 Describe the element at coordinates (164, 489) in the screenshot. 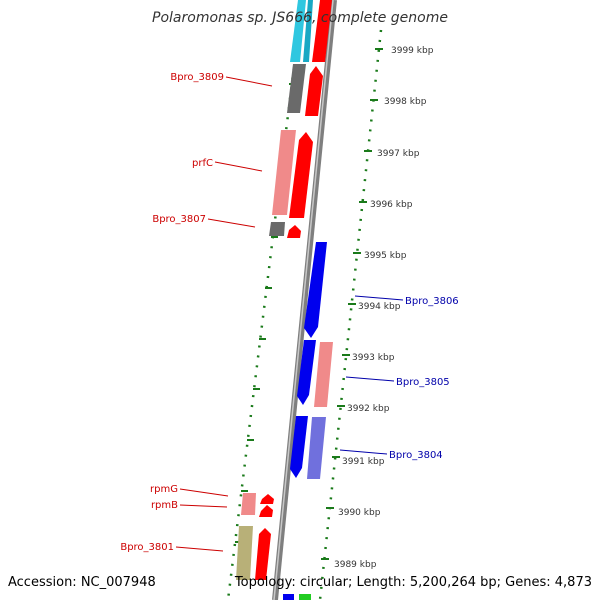

I see `gene-label-rpmg: rpmG` at that location.